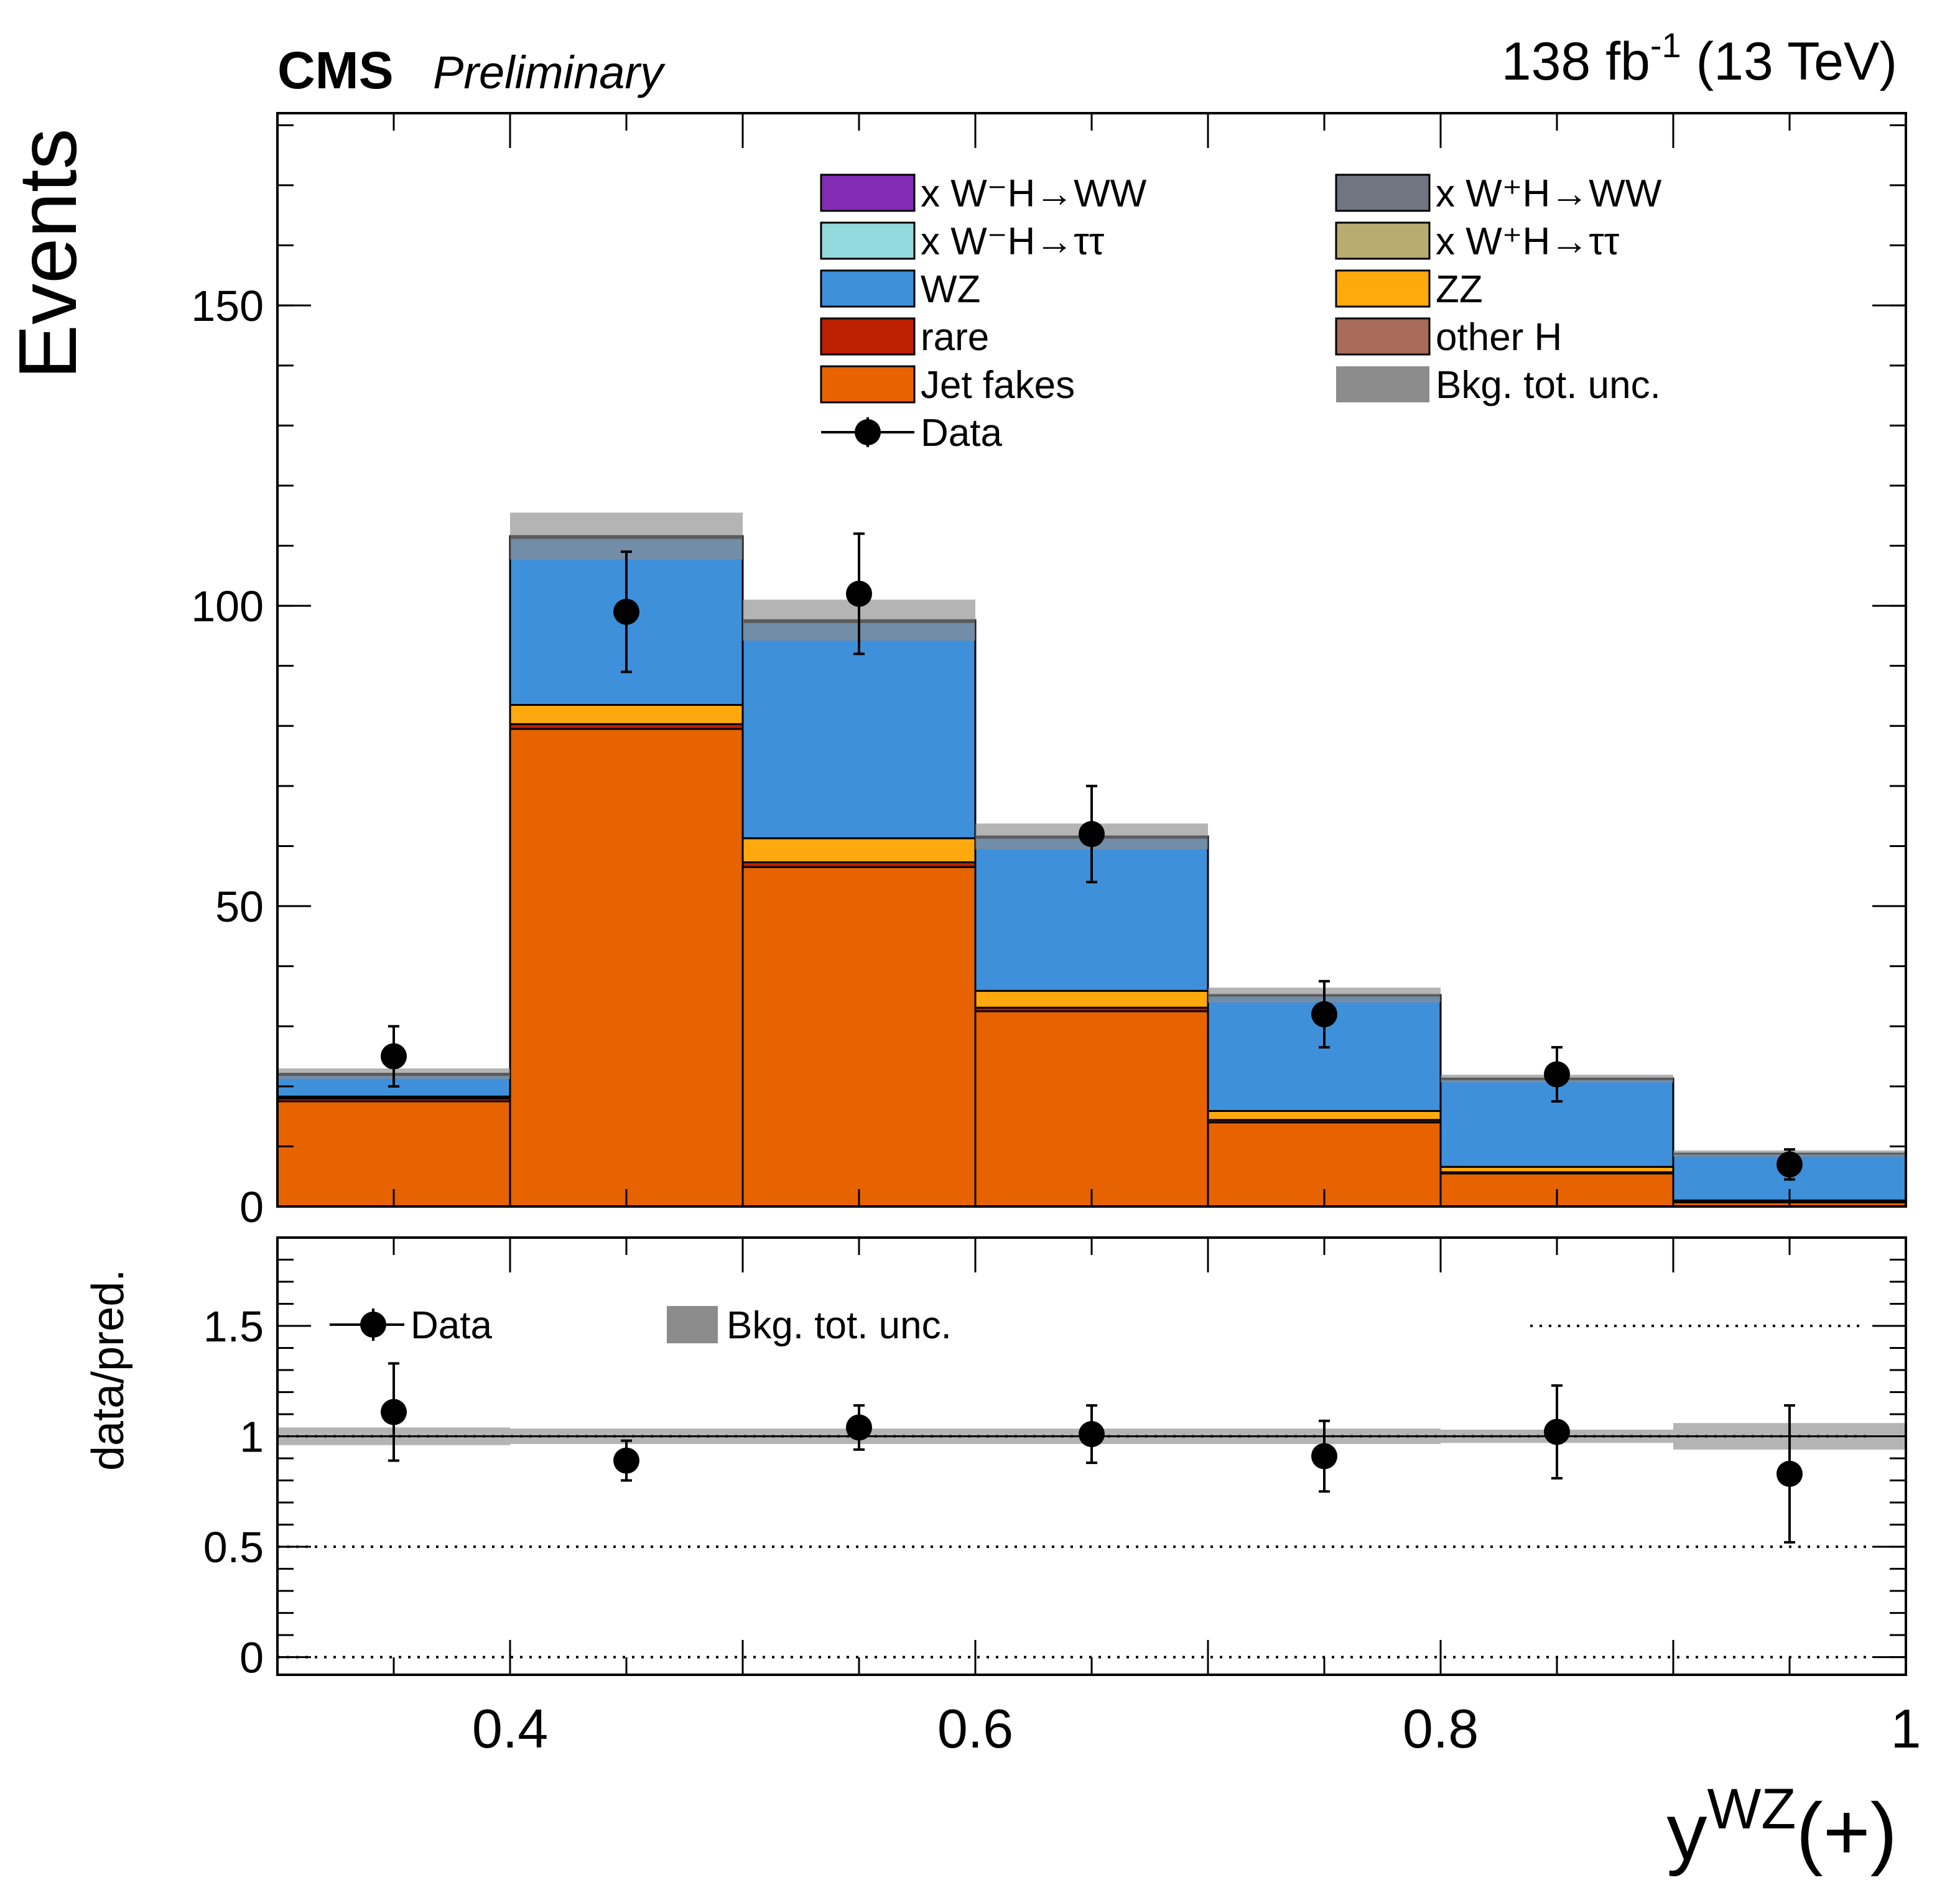 The image size is (1960, 1880). I want to click on ratio-reference-lines, so click(1091, 1492).